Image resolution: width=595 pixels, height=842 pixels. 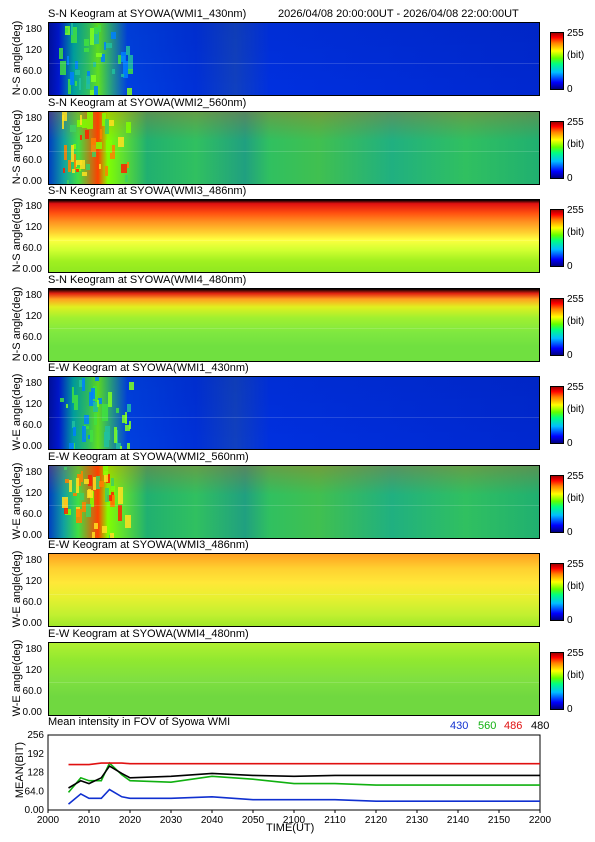 I want to click on panel-title: E-W Keogram at SYOWA(WMI1_430nm), so click(x=148, y=368).